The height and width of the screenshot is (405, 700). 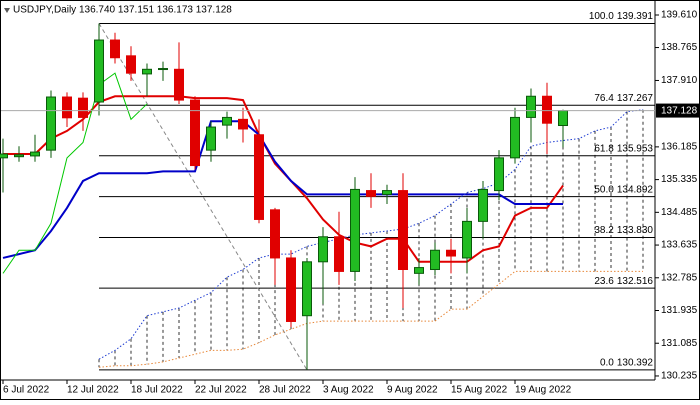 What do you see at coordinates (93, 390) in the screenshot?
I see `x-tick-label: 12 Jul 2022` at bounding box center [93, 390].